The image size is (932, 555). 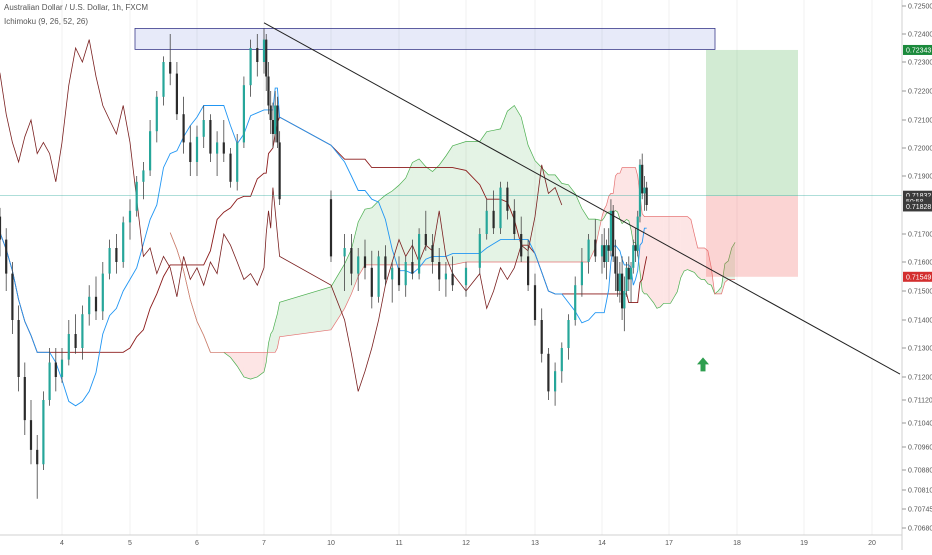 I want to click on y-tick-label: 0.72100, so click(x=920, y=121).